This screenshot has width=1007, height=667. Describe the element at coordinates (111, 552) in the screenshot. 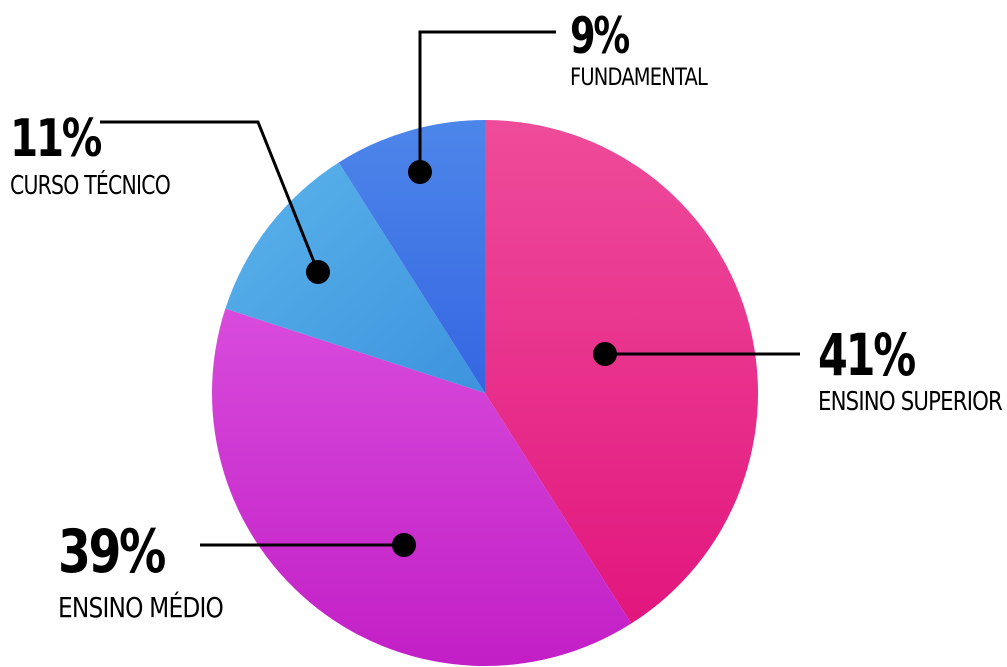

I see `slice-value-ensino-medio: 39%` at that location.